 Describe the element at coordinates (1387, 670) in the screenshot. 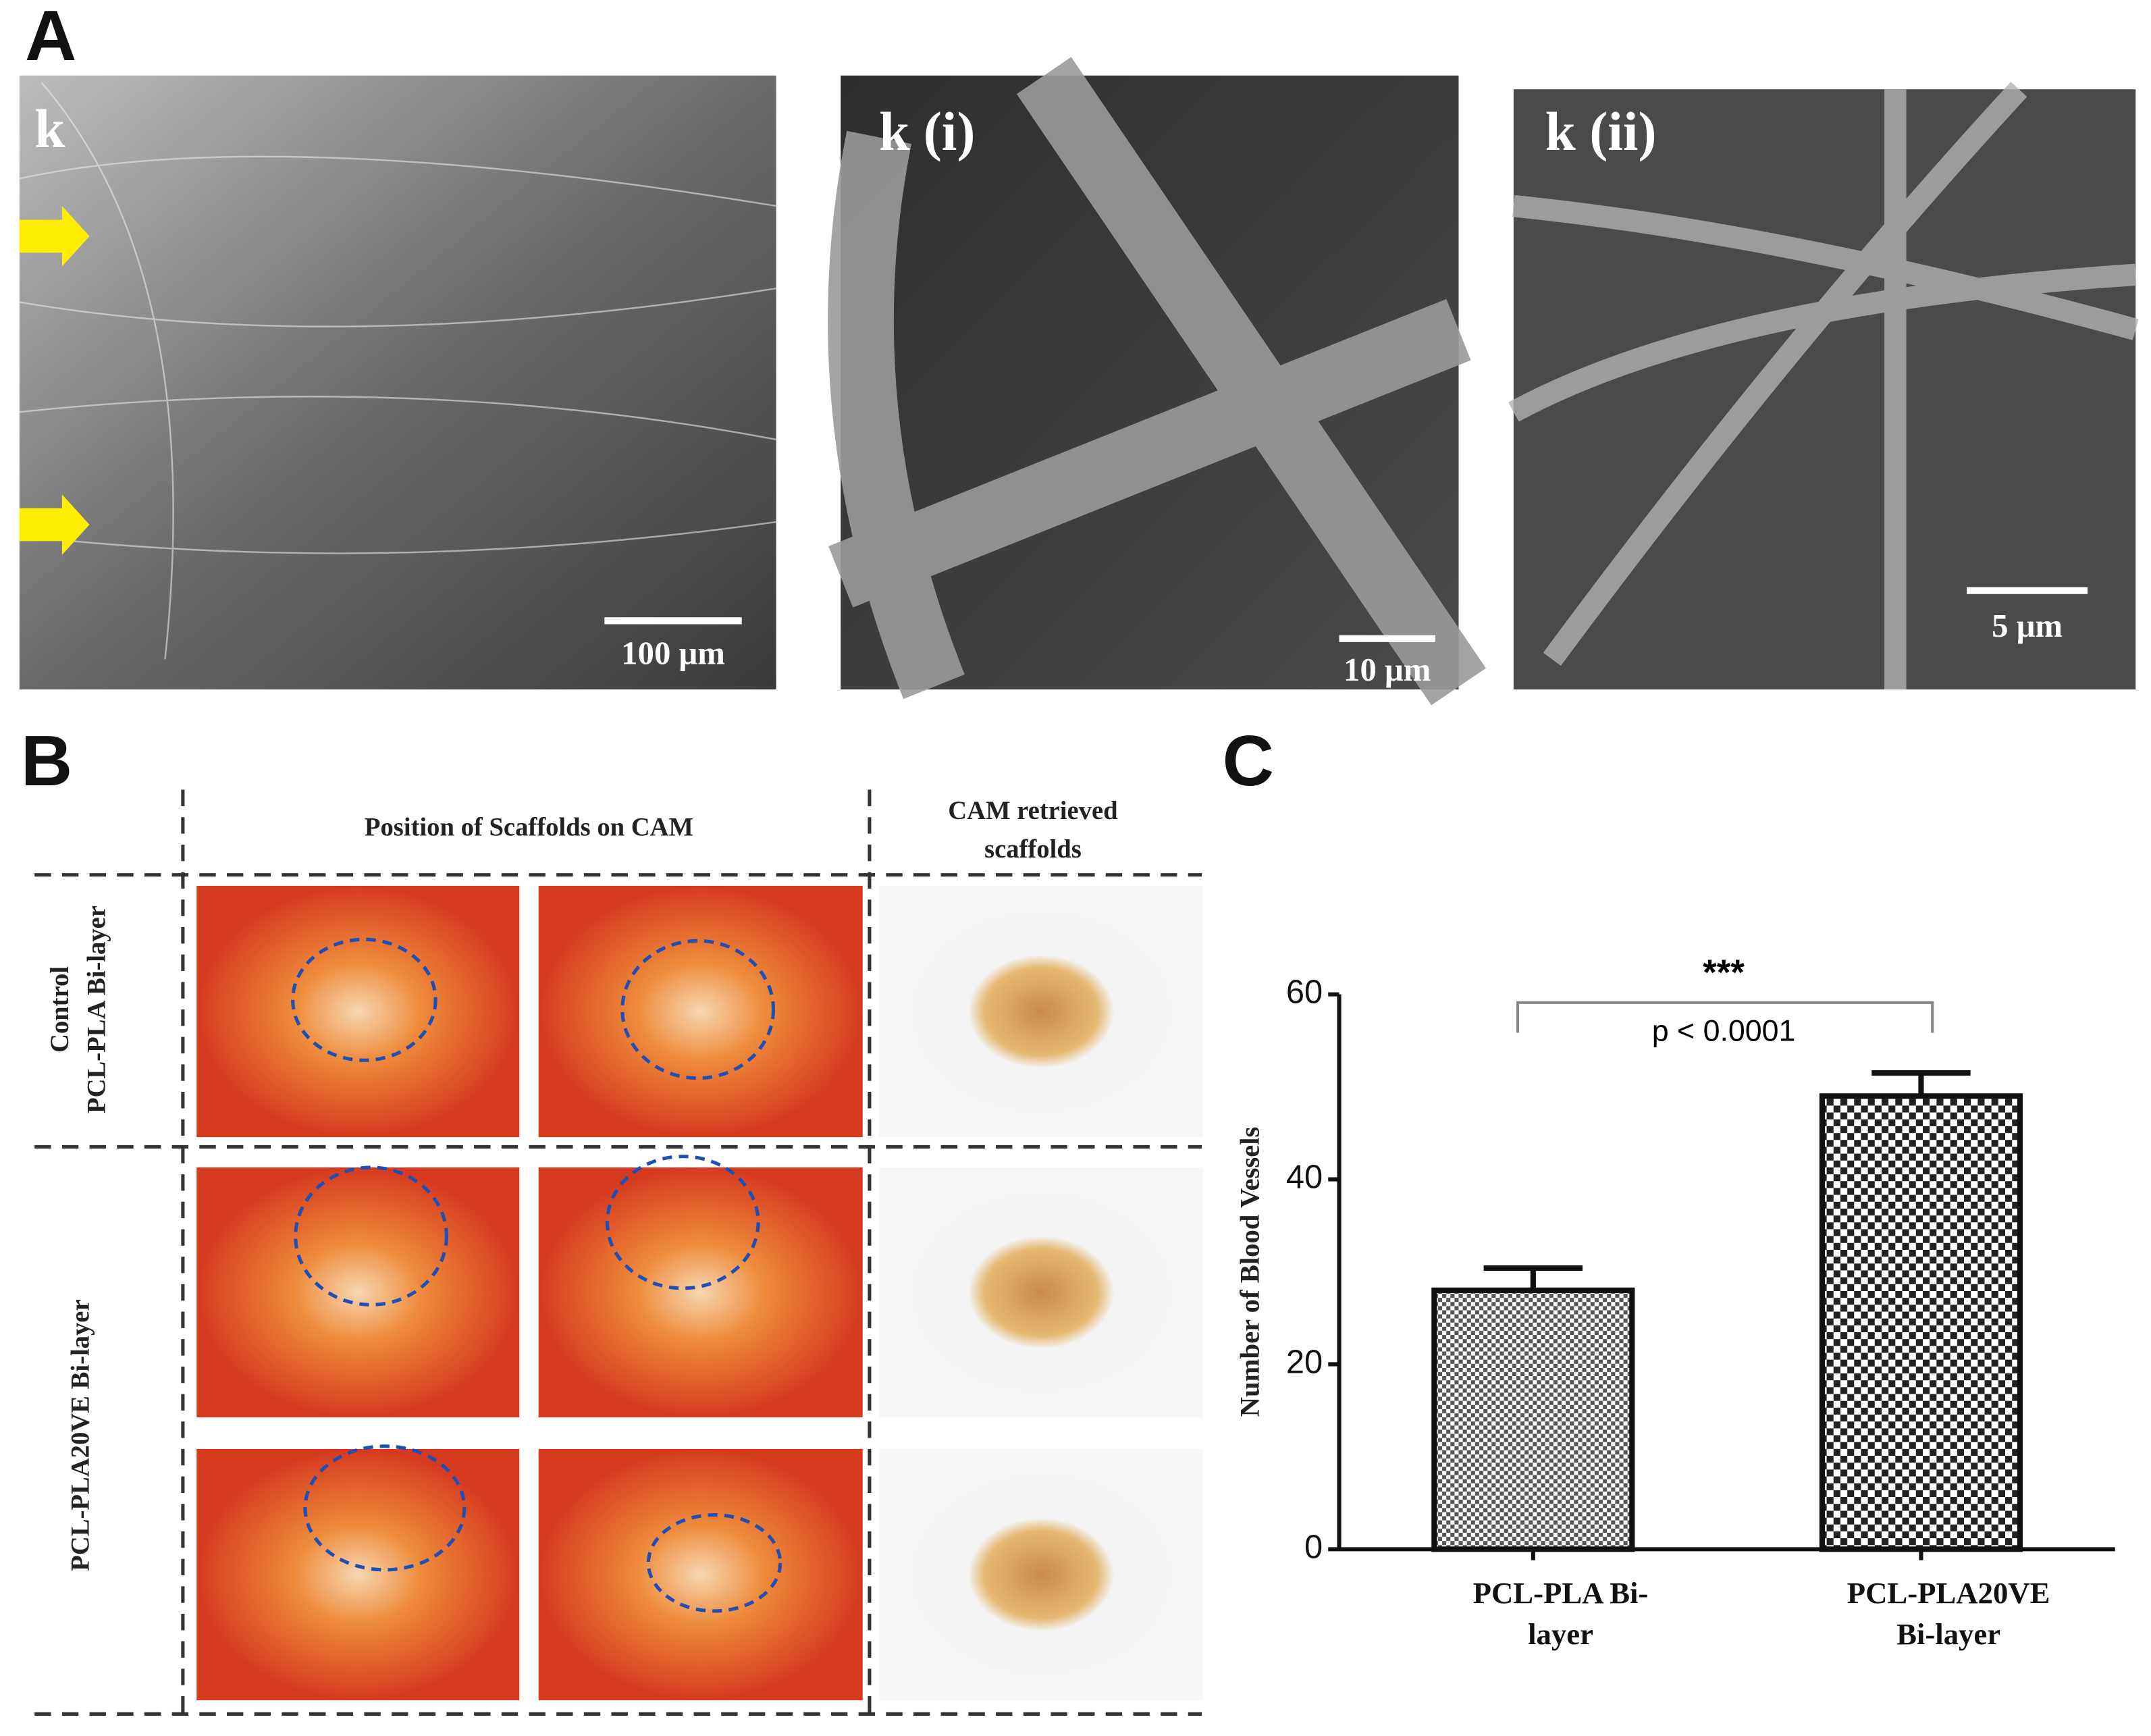

I see `scale-text: 10 μm` at that location.